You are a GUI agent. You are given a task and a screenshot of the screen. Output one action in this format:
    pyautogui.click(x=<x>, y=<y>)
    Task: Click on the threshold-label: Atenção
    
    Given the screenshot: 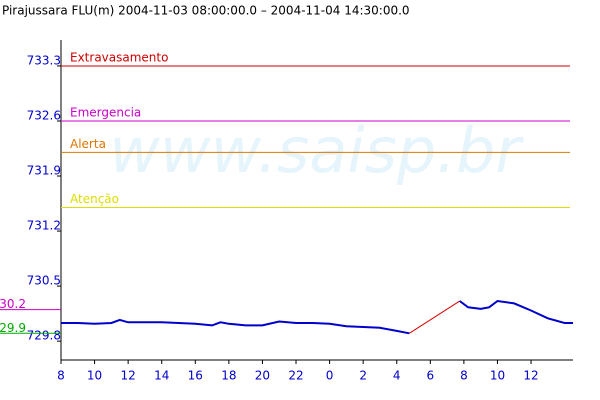 What is the action you would take?
    pyautogui.click(x=94, y=199)
    